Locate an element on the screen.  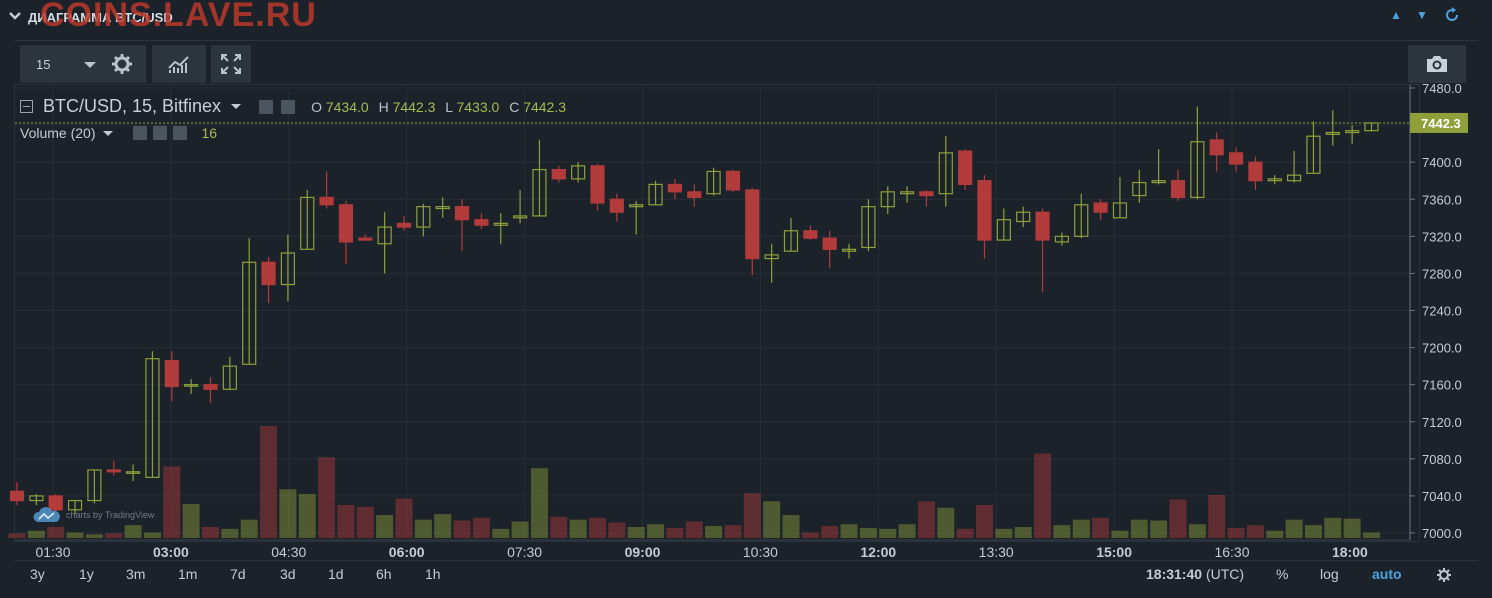
range-6h: 6h is located at coordinates (384, 574).